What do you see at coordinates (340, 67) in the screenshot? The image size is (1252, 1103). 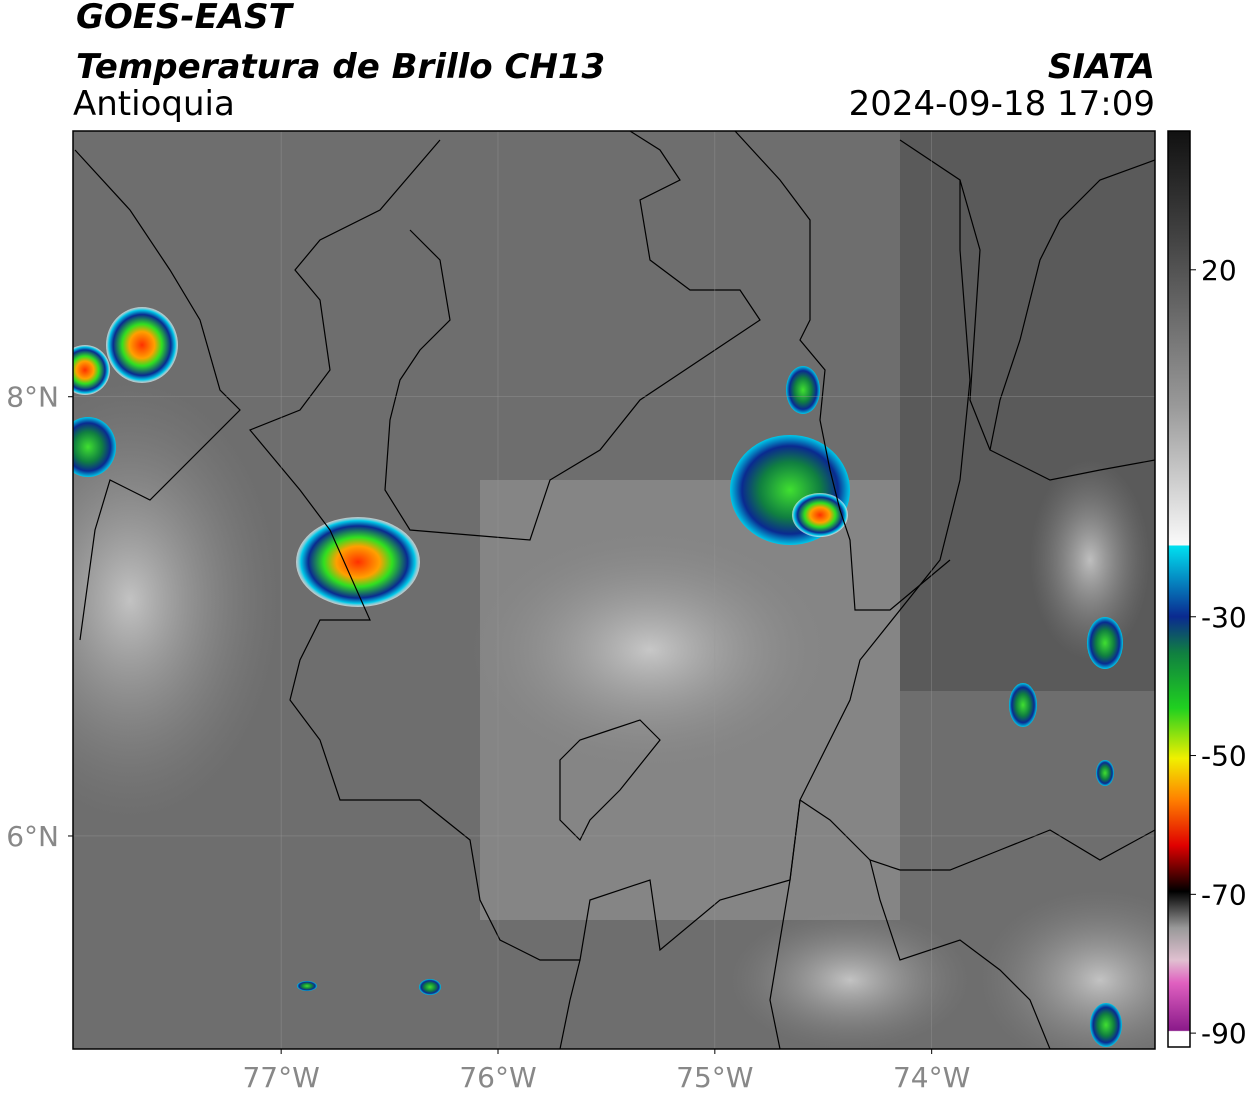 I see `product-title: Temperatura de Brillo CH13` at bounding box center [340, 67].